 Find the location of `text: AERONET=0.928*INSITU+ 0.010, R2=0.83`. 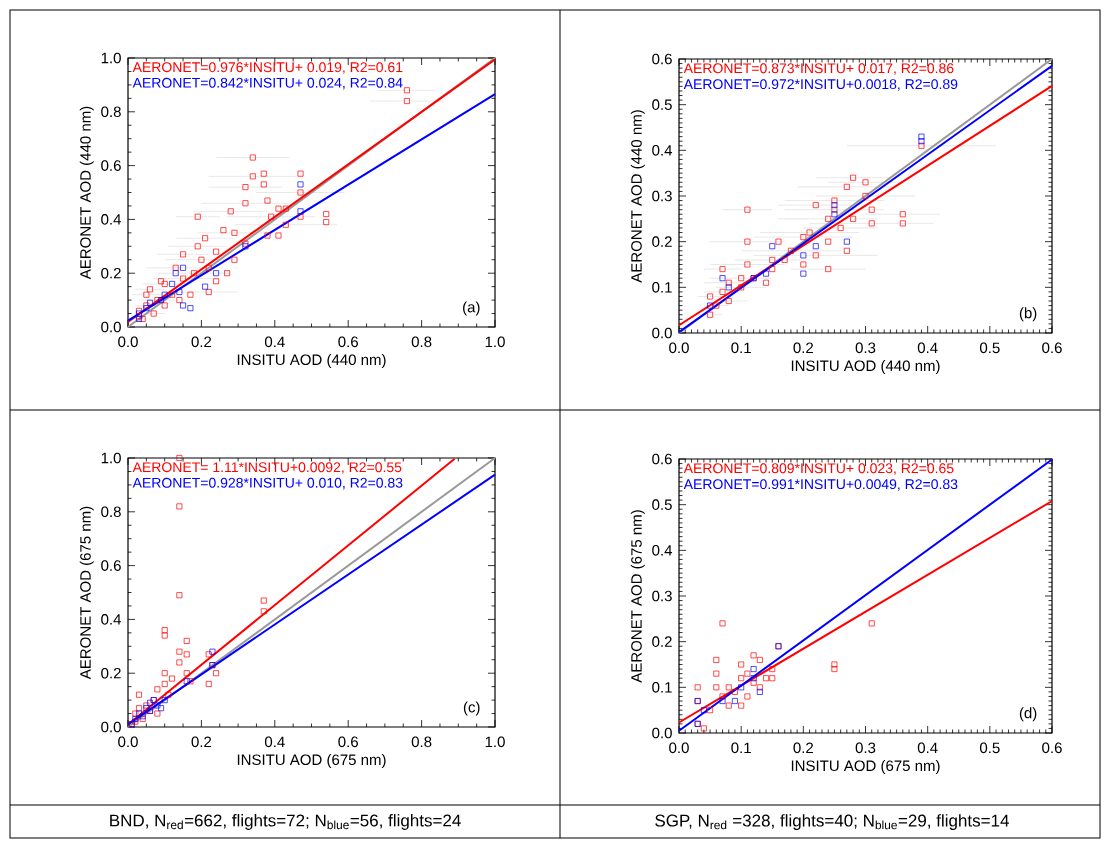

text: AERONET=0.928*INSITU+ 0.010, R2=0.83 is located at coordinates (267, 483).